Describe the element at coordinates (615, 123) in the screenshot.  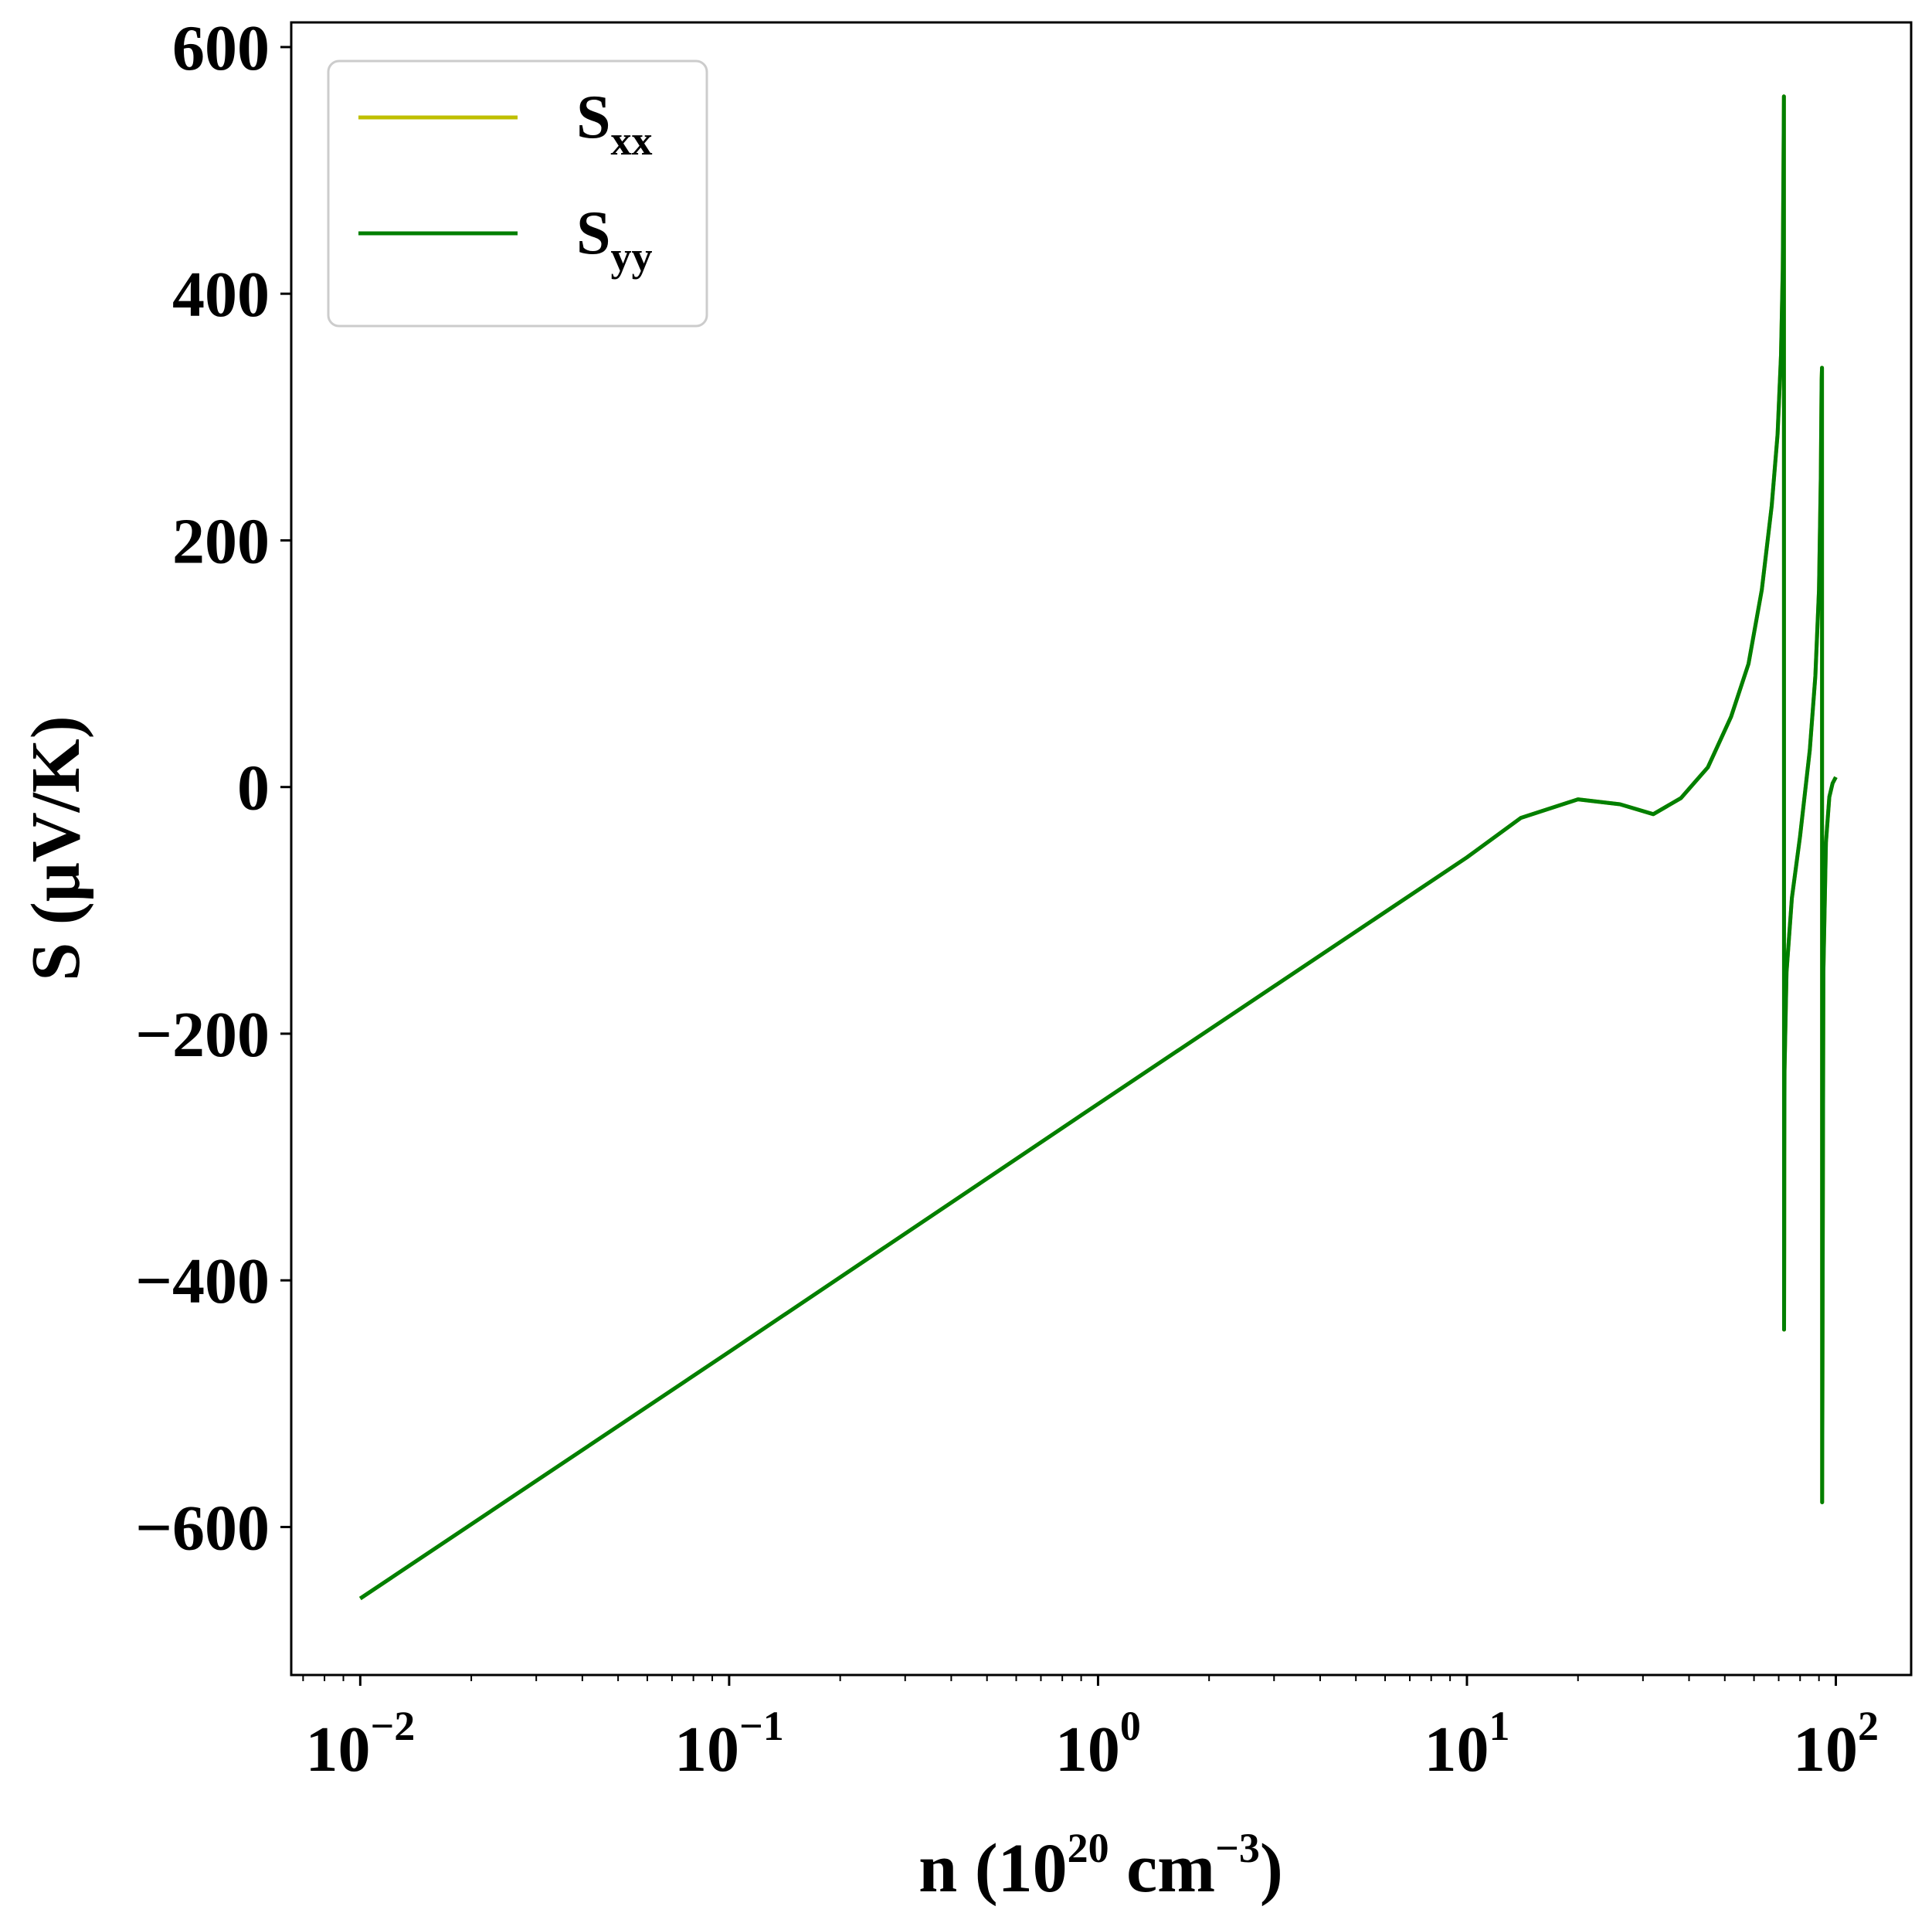
I see `legend-label-s-xx: Sxx` at that location.